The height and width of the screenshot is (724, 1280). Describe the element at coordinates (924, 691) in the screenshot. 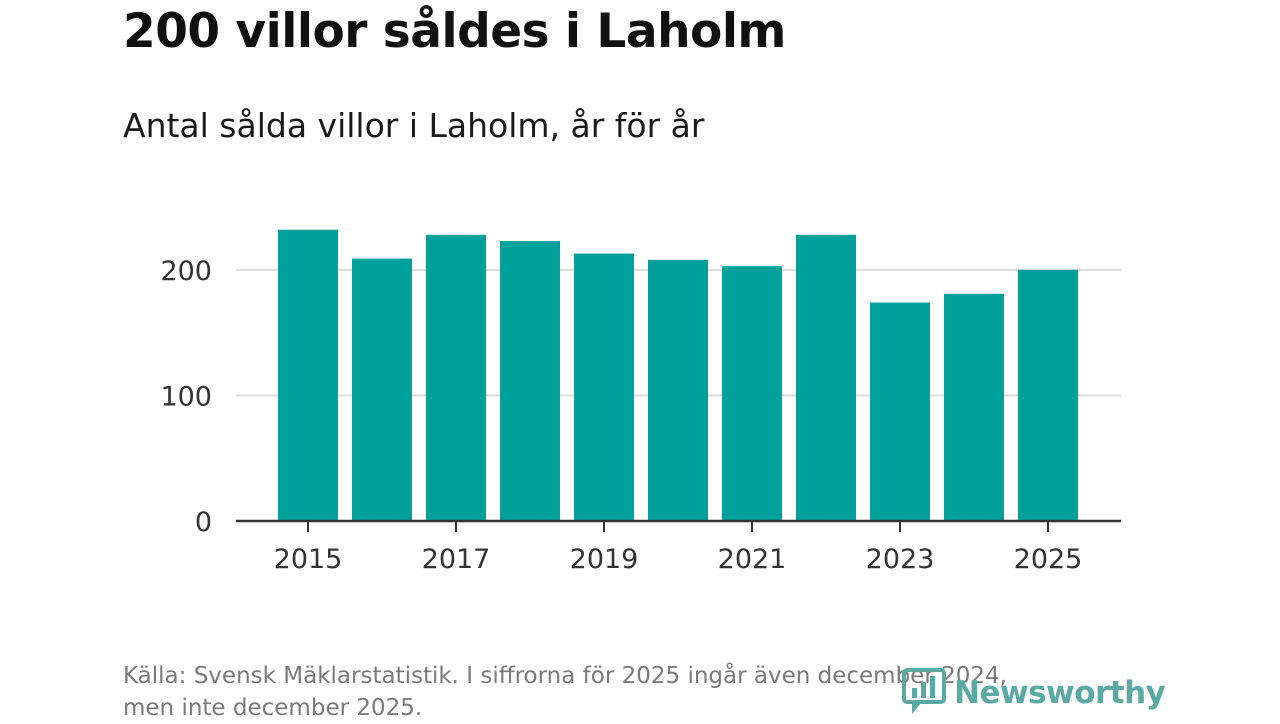

I see `newsworthy-logo-icon` at that location.